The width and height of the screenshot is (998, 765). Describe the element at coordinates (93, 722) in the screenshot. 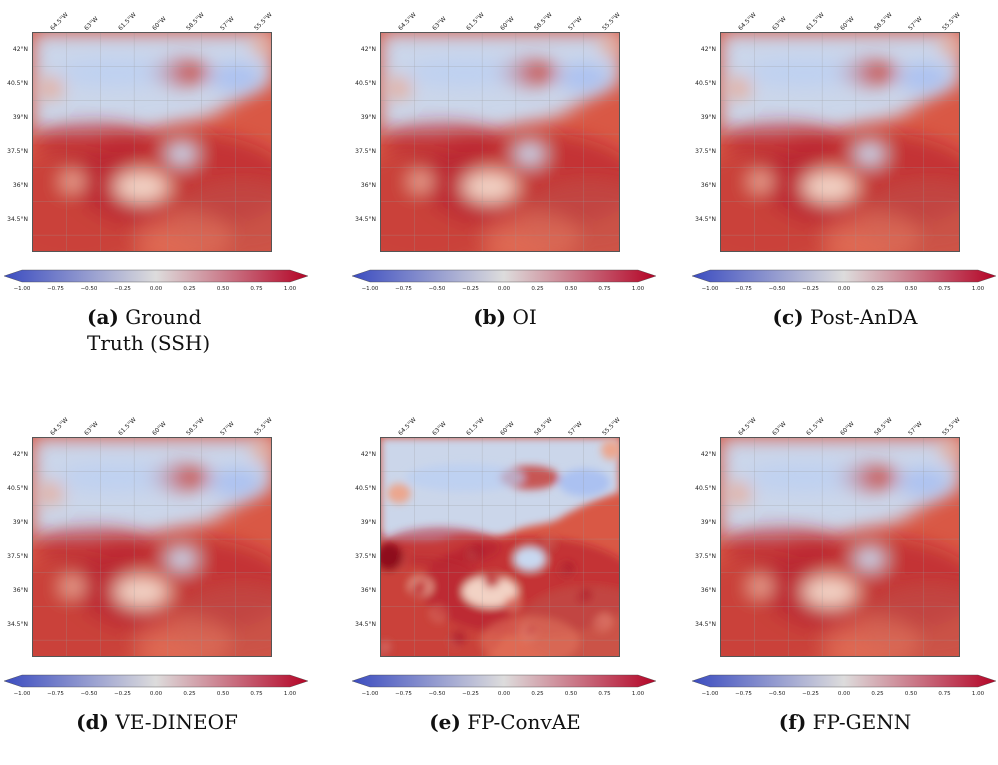

I see `caption-letter: (d)` at that location.